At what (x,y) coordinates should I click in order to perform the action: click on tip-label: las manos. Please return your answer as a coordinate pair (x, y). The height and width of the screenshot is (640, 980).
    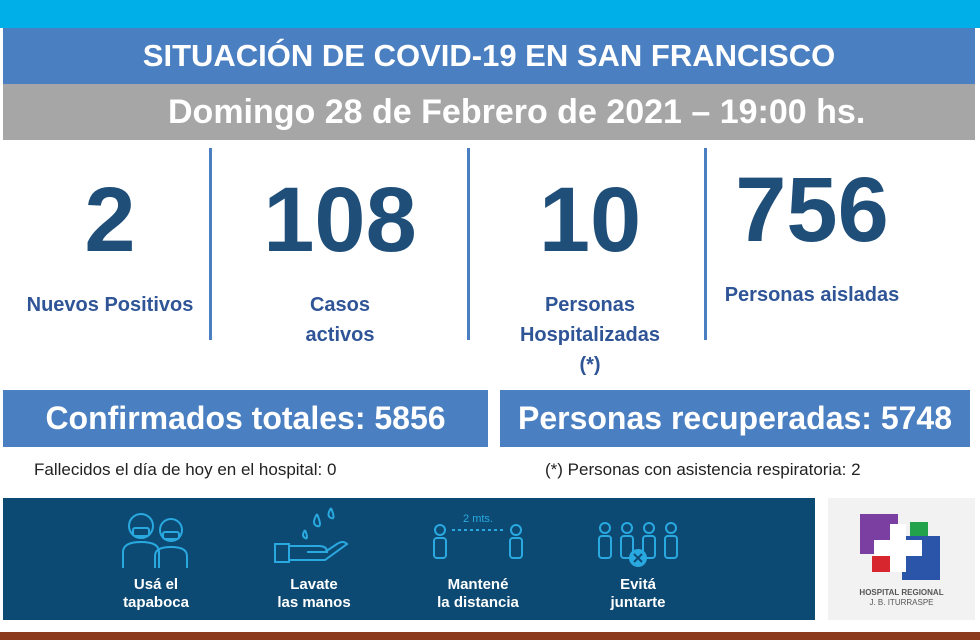
    Looking at the image, I should click on (314, 602).